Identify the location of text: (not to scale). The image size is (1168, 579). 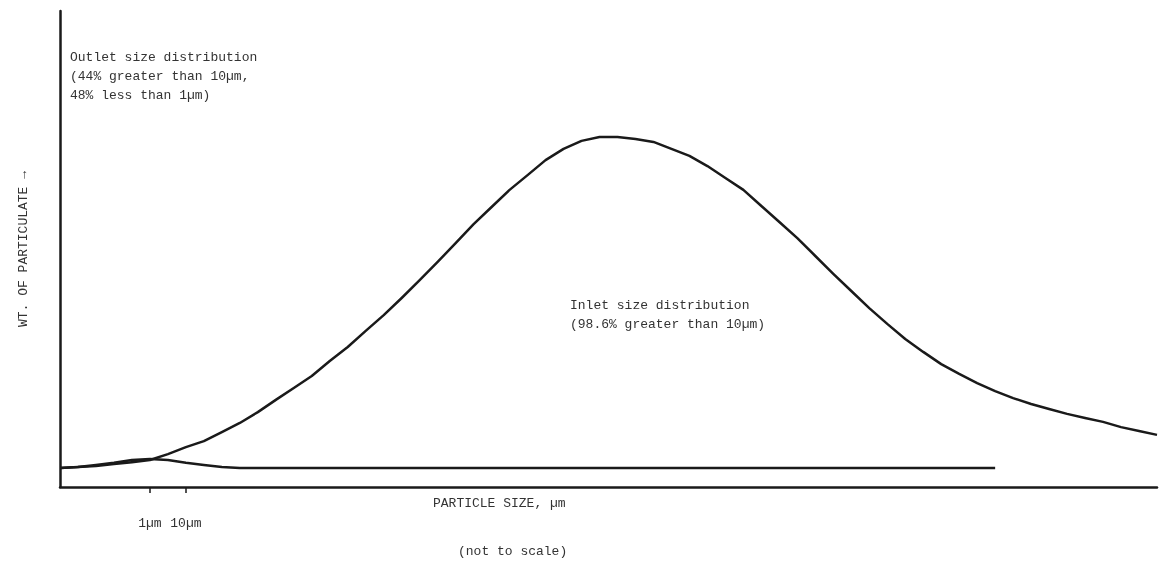
(513, 551).